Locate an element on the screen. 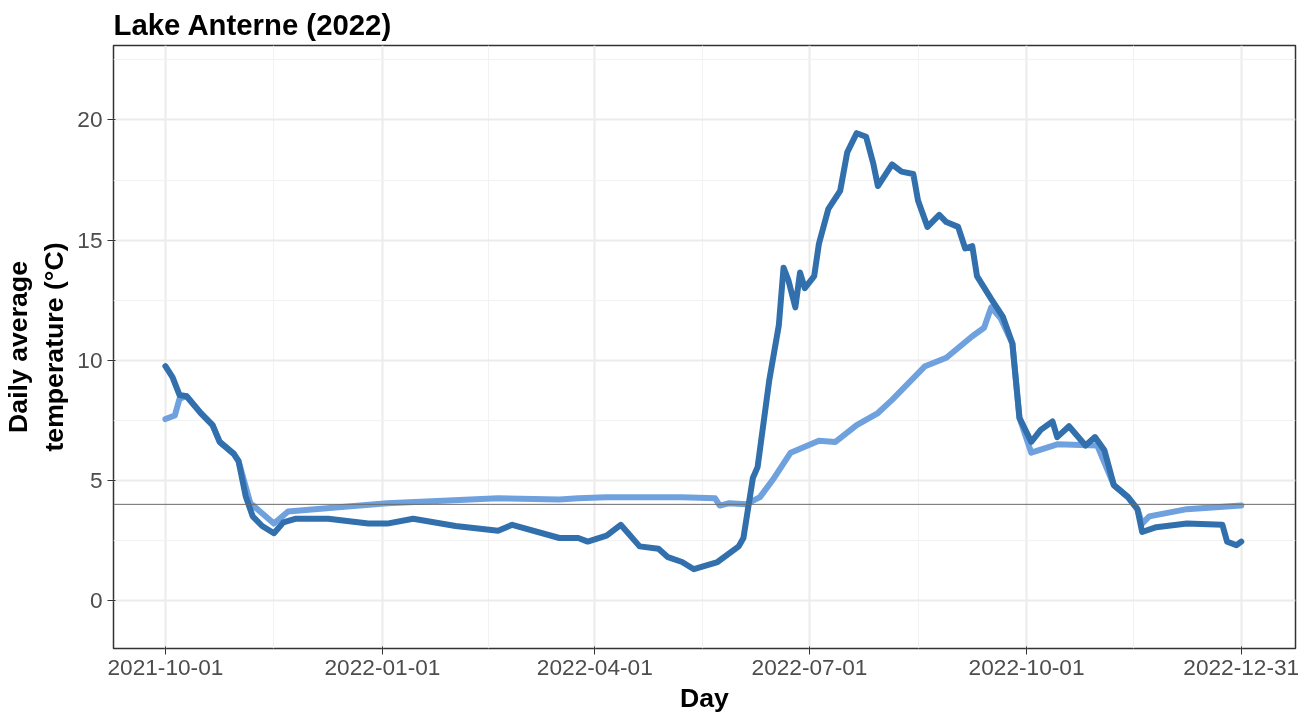  x-tick-label: 2022-01-01 is located at coordinates (382, 666).